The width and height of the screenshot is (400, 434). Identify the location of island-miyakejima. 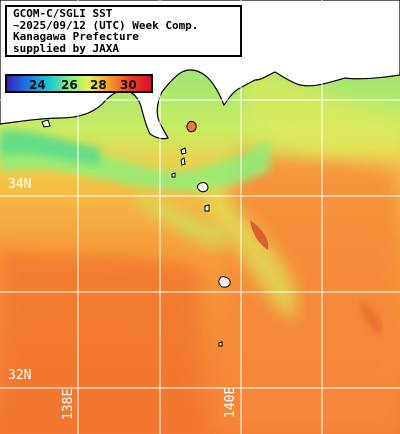
(203, 187).